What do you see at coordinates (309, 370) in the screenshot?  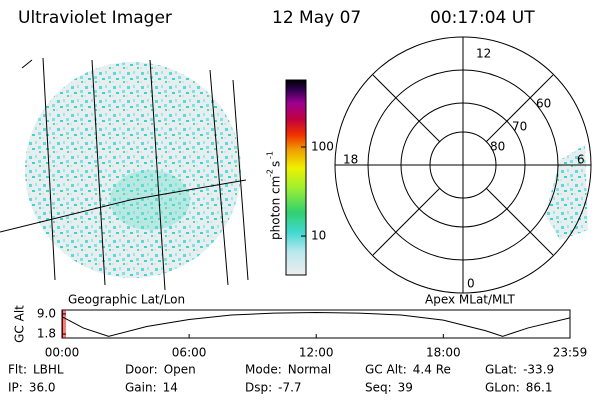 I see `info-value: Normal` at bounding box center [309, 370].